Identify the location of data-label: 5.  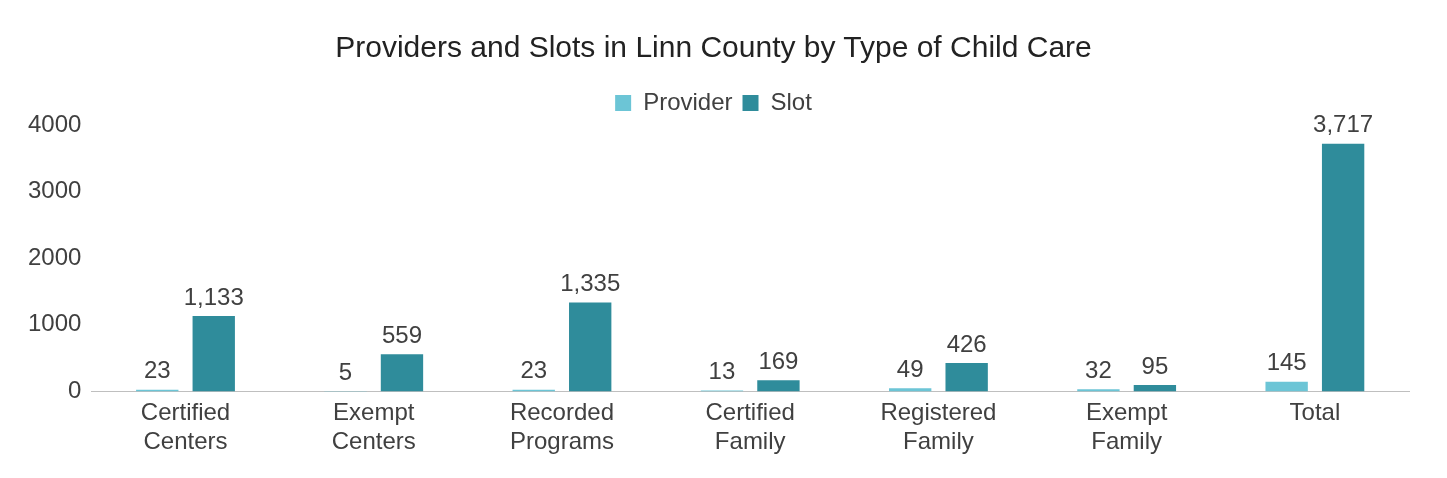
(345, 371).